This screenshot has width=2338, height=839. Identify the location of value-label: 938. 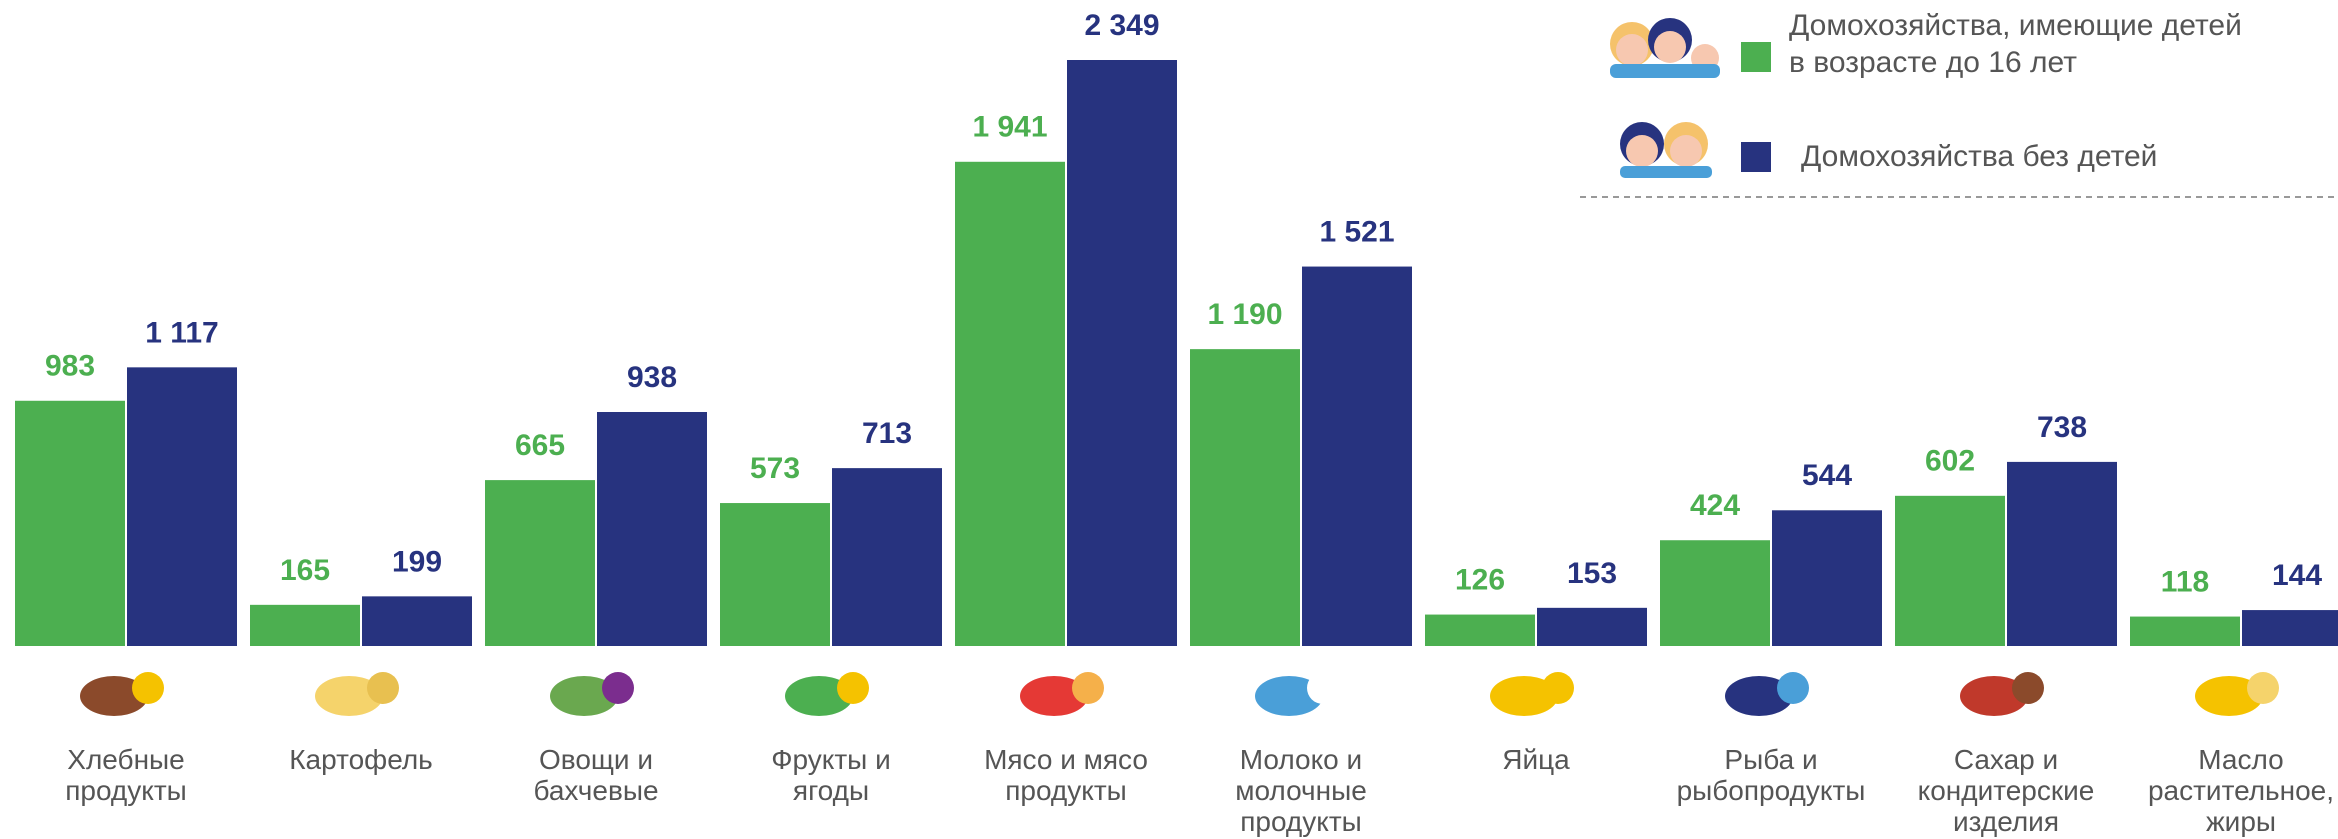
(652, 377).